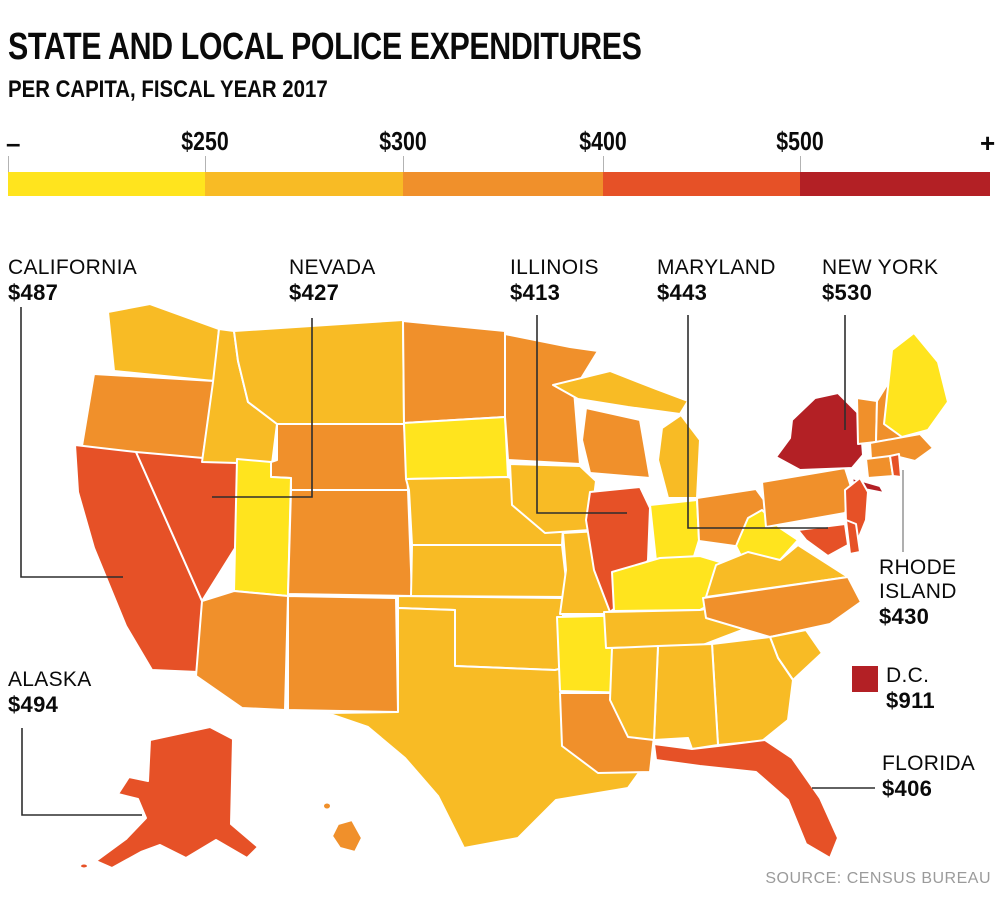 The height and width of the screenshot is (916, 1001). Describe the element at coordinates (347, 836) in the screenshot. I see `hawaii-island-big` at that location.